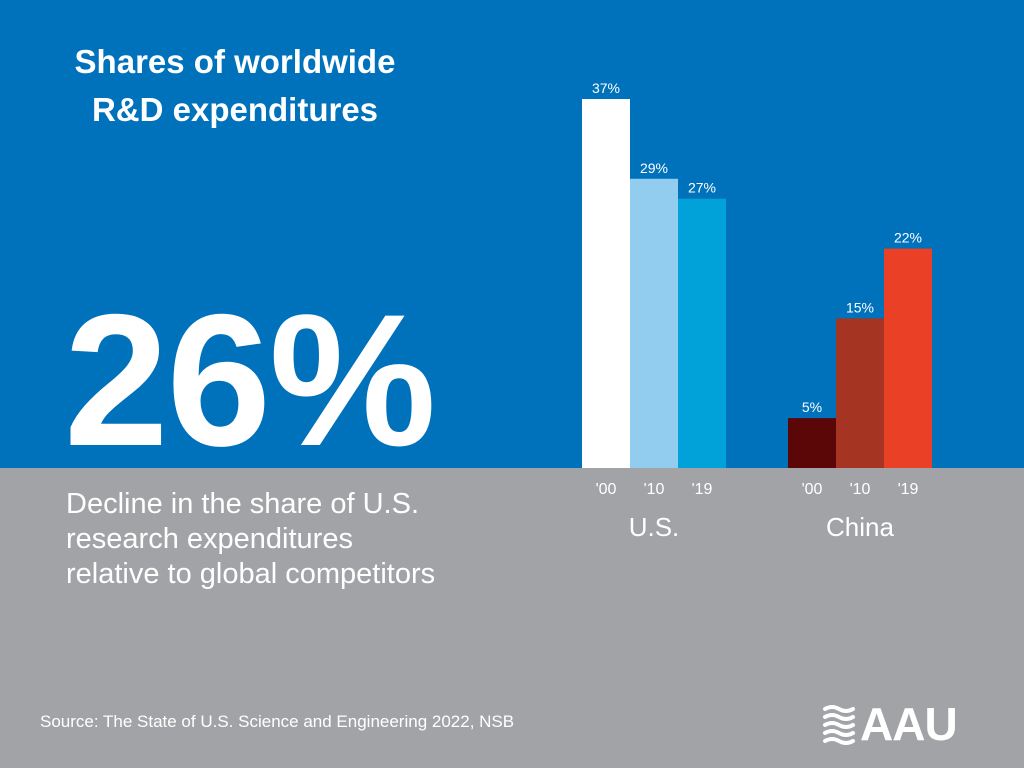 The height and width of the screenshot is (768, 1024). What do you see at coordinates (654, 168) in the screenshot?
I see `bar-value-label: 29%` at bounding box center [654, 168].